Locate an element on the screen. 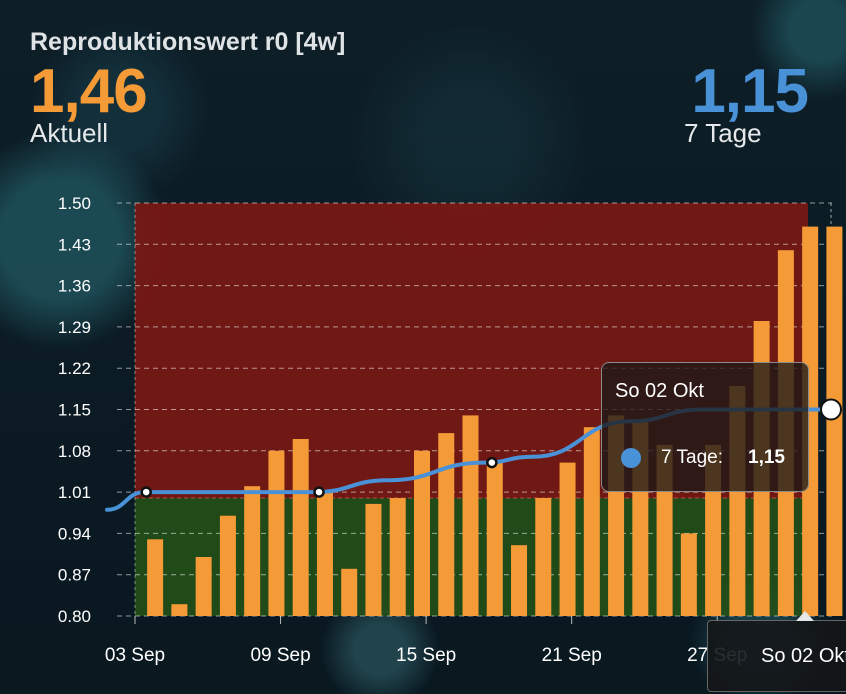 This screenshot has height=694, width=846. y-tick-label: 1.50 is located at coordinates (74, 203).